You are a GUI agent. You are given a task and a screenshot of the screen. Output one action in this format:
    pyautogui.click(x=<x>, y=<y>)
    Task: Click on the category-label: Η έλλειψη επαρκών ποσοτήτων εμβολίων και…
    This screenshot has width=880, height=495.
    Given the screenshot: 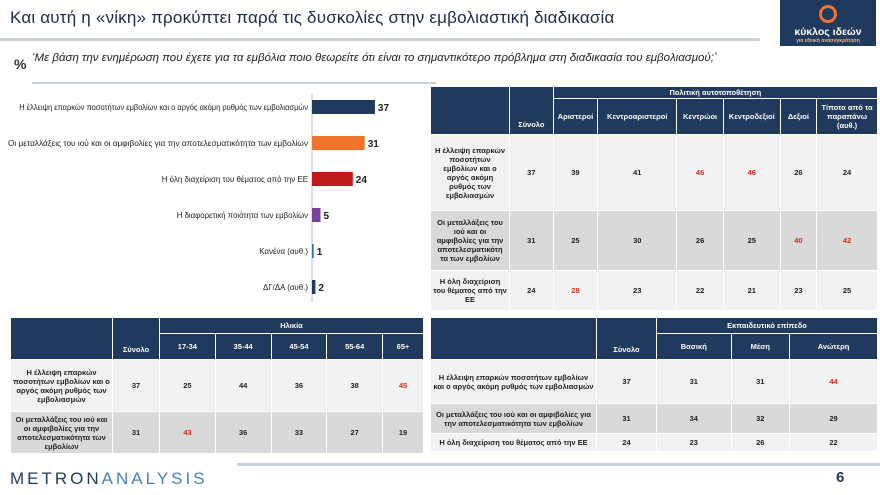 What is the action you would take?
    pyautogui.click(x=163, y=107)
    